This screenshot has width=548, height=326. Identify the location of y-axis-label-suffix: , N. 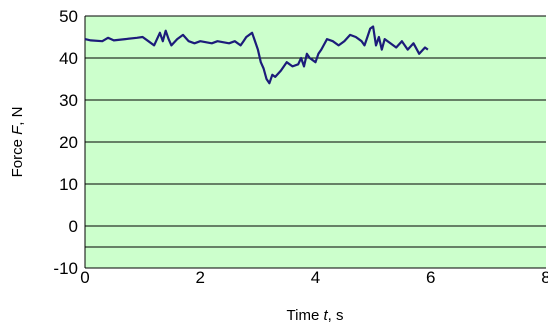
(17, 116).